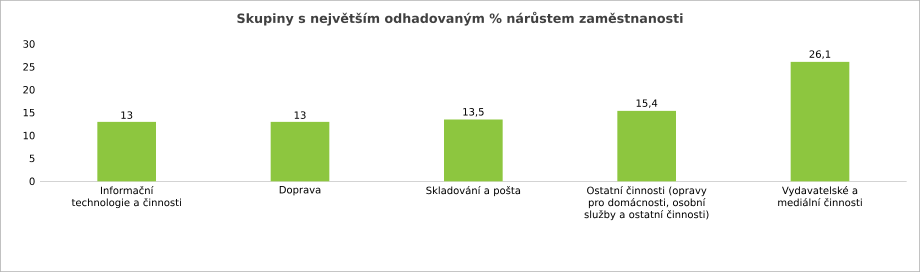 The image size is (920, 272). Describe the element at coordinates (29, 90) in the screenshot. I see `y-tick-label: 20` at that location.